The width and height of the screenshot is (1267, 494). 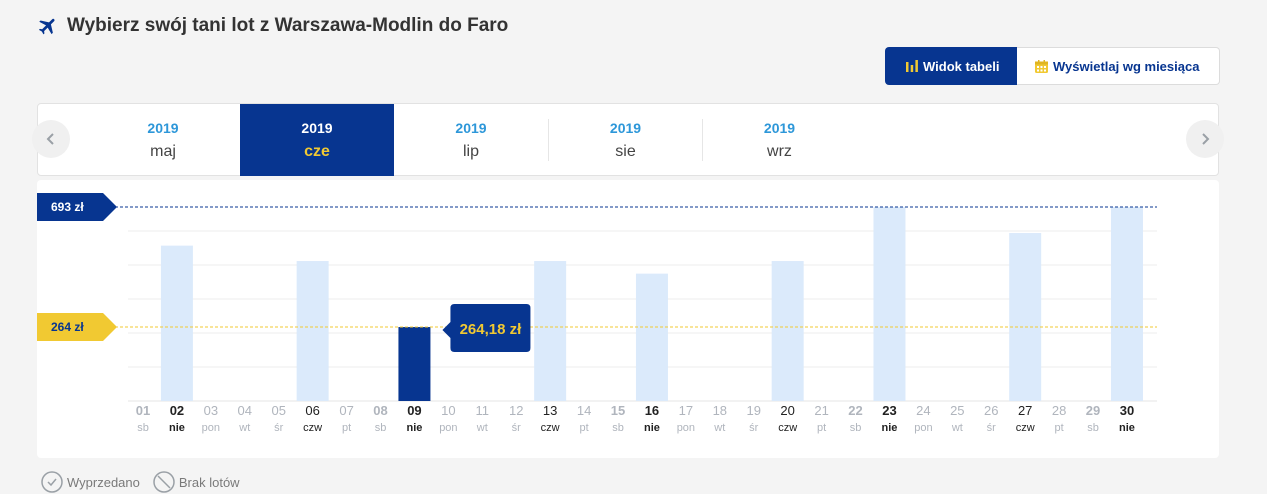 What do you see at coordinates (618, 410) in the screenshot?
I see `day-label: 15` at bounding box center [618, 410].